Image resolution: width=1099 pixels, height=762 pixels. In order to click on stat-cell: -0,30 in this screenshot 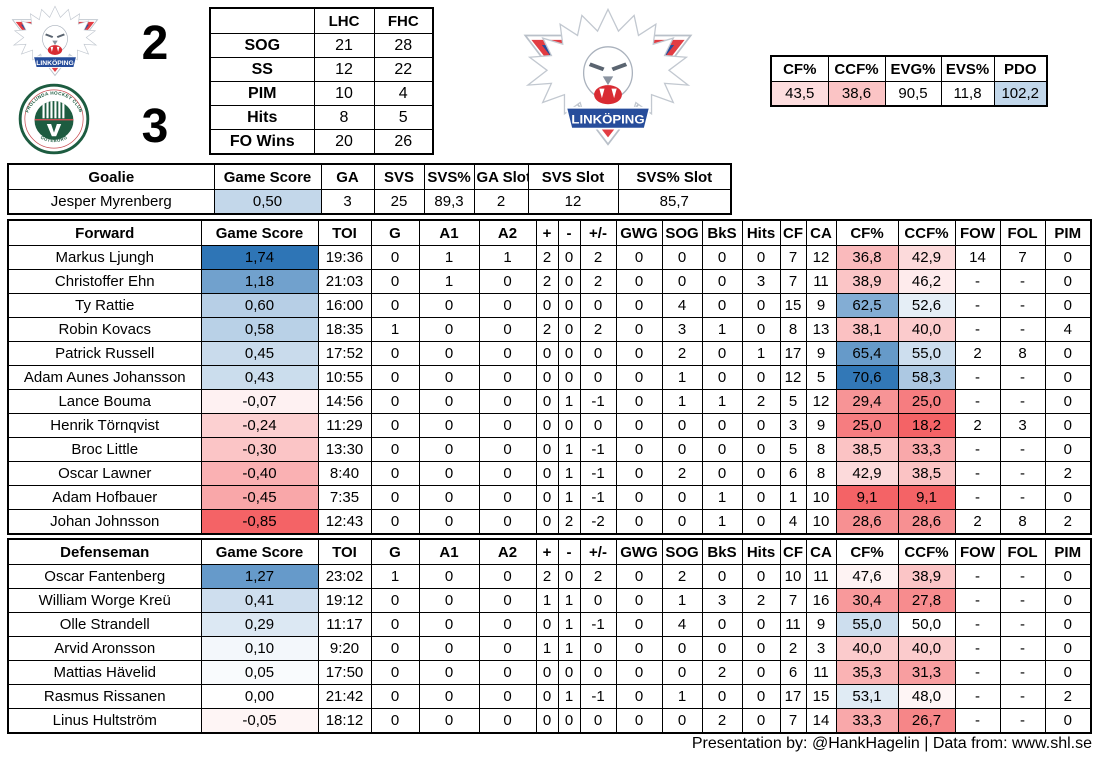, I will do `click(259, 449)`.